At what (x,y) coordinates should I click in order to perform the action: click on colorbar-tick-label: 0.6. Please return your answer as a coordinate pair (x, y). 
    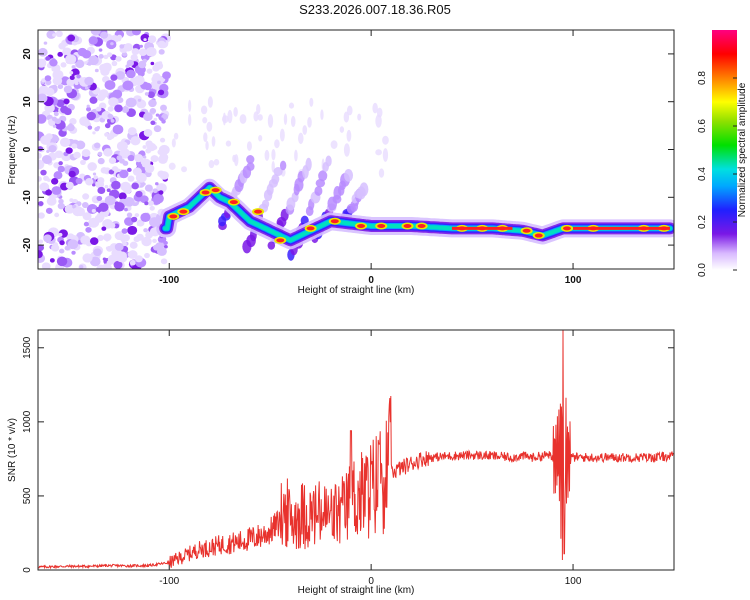
    Looking at the image, I should click on (702, 126).